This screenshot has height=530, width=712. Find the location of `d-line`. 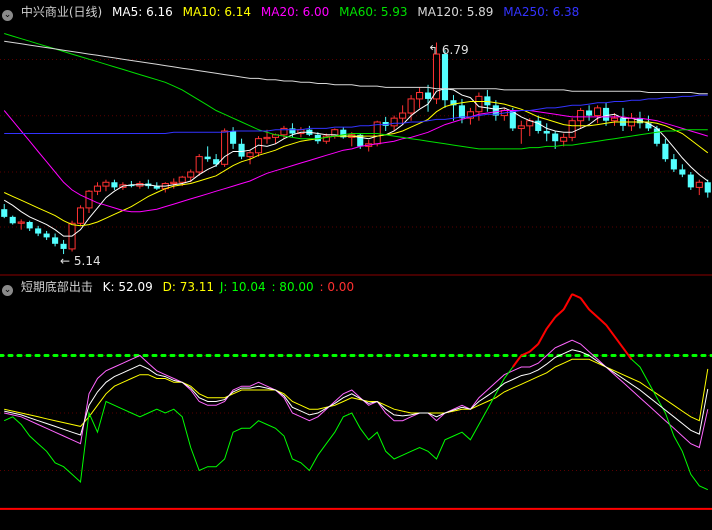

d-line is located at coordinates (356, 392).